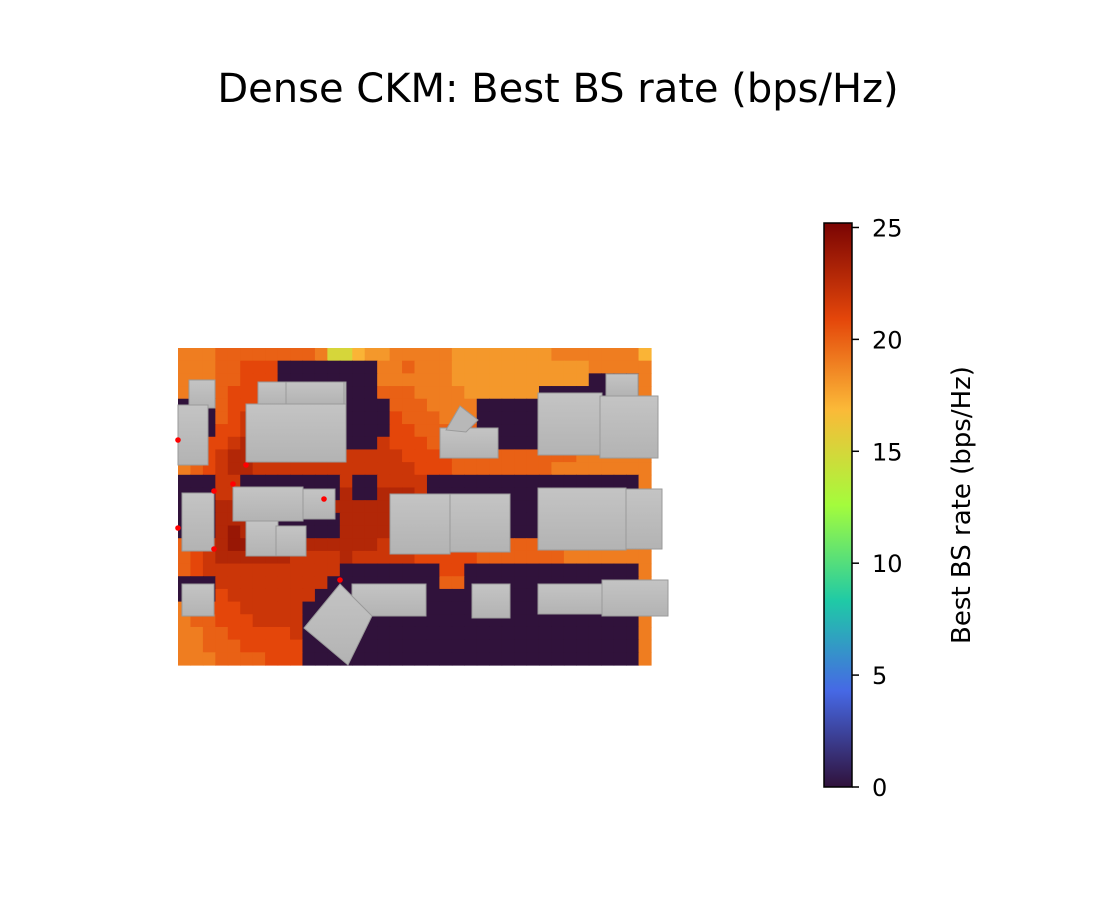  What do you see at coordinates (838, 505) in the screenshot?
I see `colorbar-gradient` at bounding box center [838, 505].